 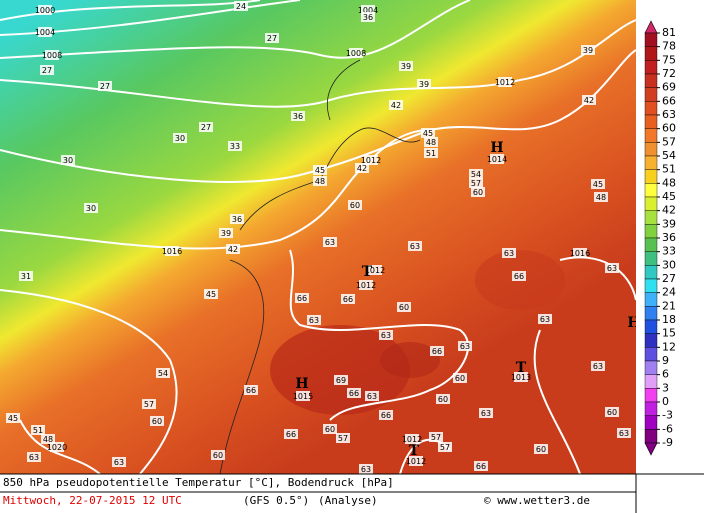 What do you see at coordinates (665, 401) in the screenshot?
I see `colorbar-tick-label: 0` at bounding box center [665, 401].